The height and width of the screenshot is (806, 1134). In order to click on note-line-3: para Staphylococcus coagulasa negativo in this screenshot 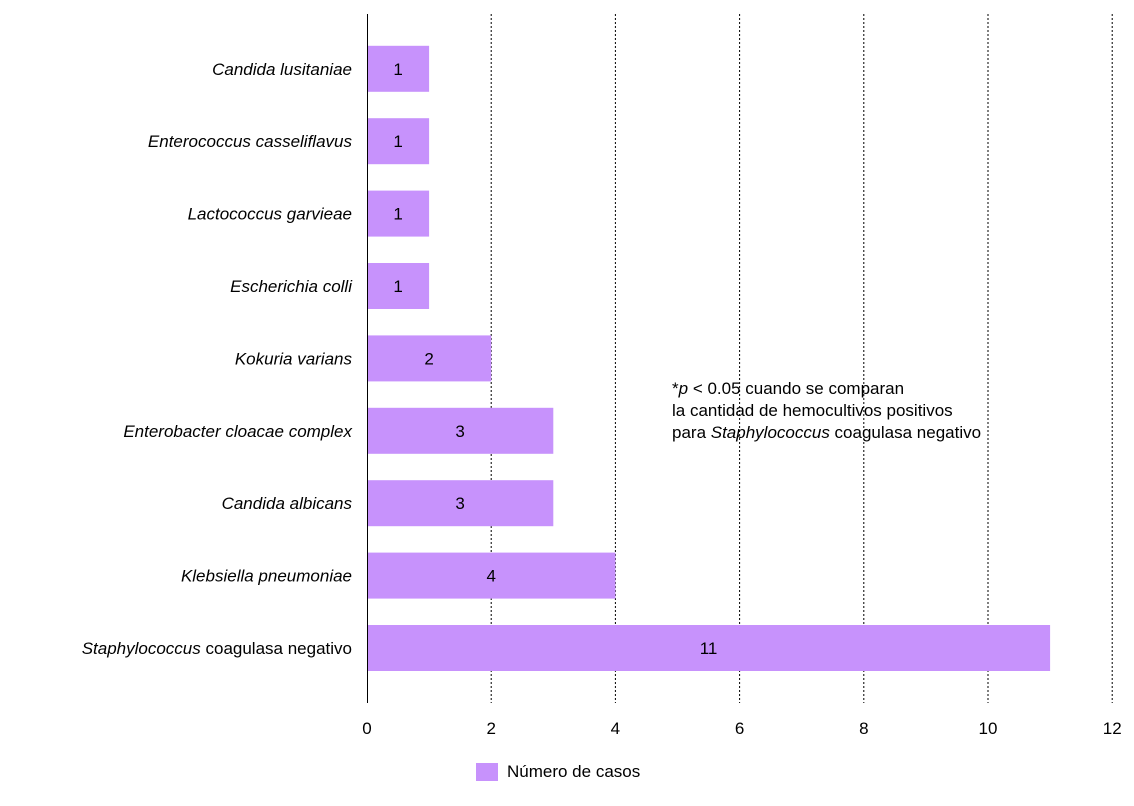, I will do `click(826, 433)`.